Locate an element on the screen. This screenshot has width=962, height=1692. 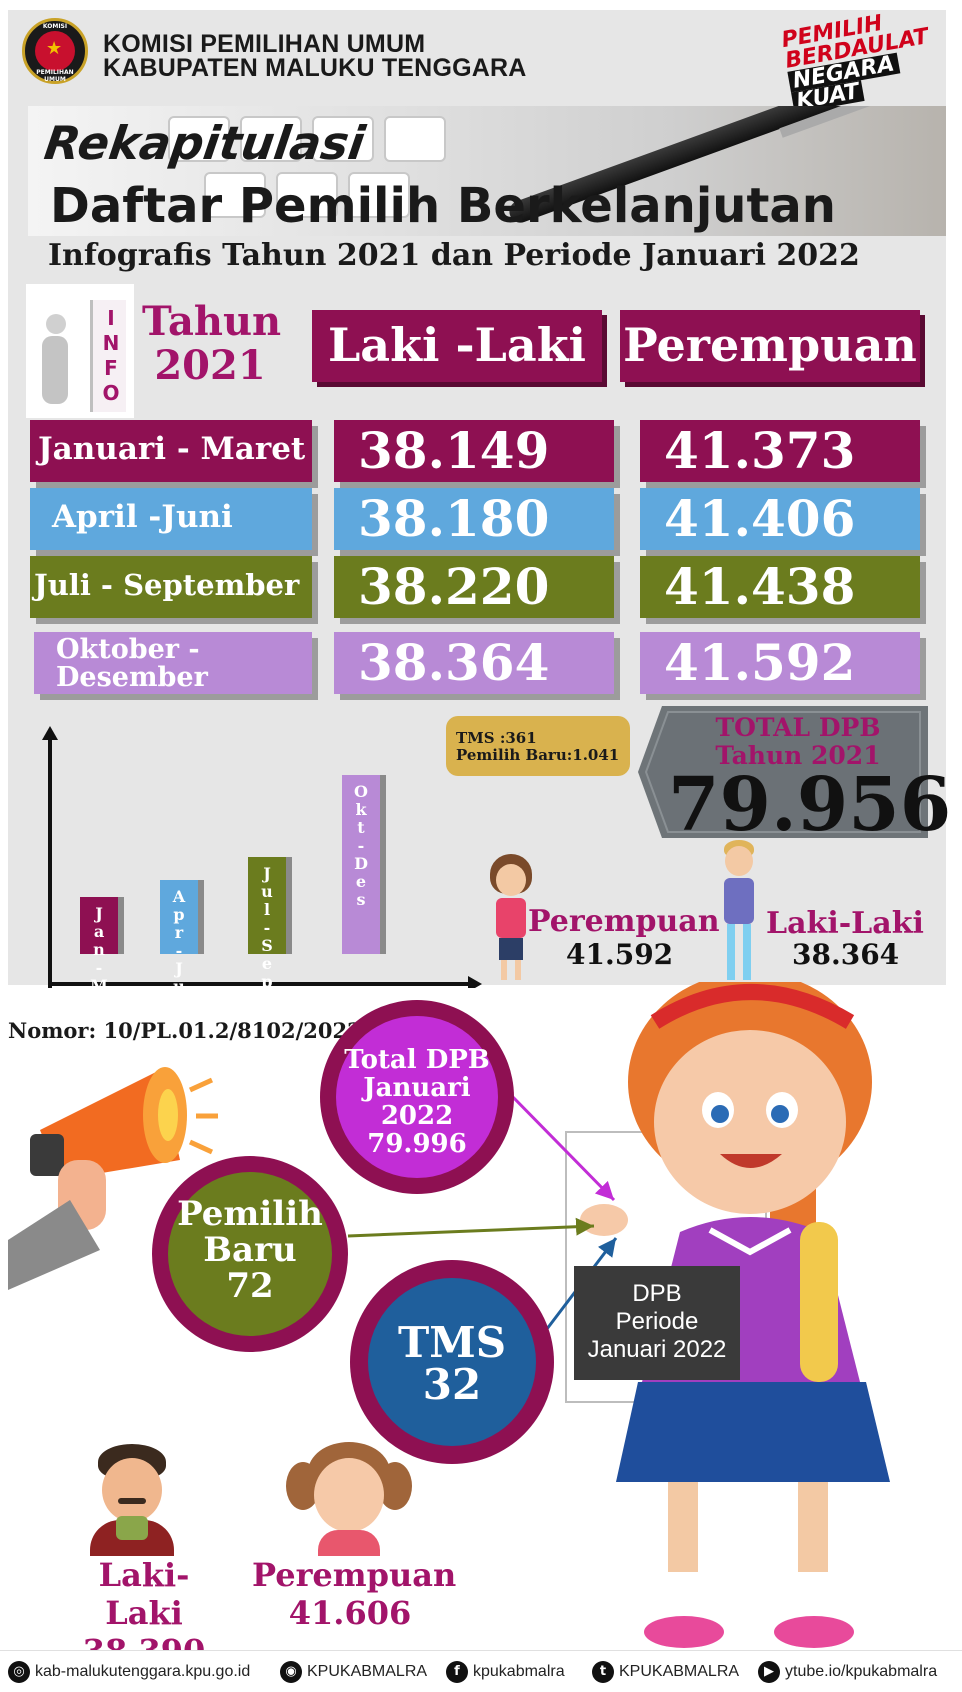
pemilih-baru-label: Pemilih Baru 72 is located at coordinates (250, 1250).